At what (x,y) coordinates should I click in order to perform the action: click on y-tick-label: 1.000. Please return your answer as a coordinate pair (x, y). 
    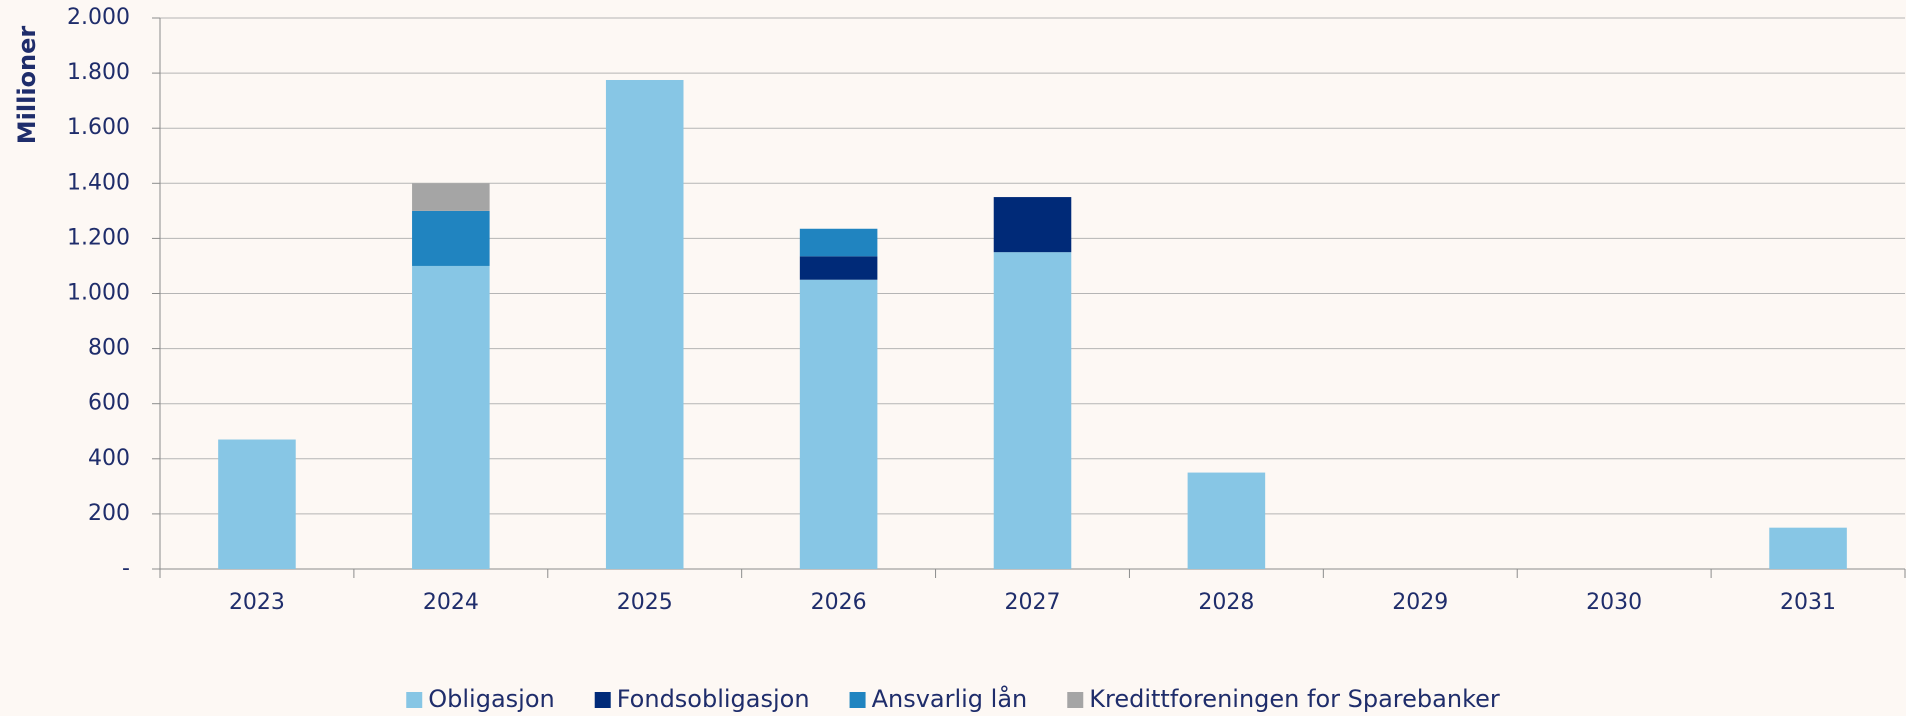
    Looking at the image, I should click on (98, 293).